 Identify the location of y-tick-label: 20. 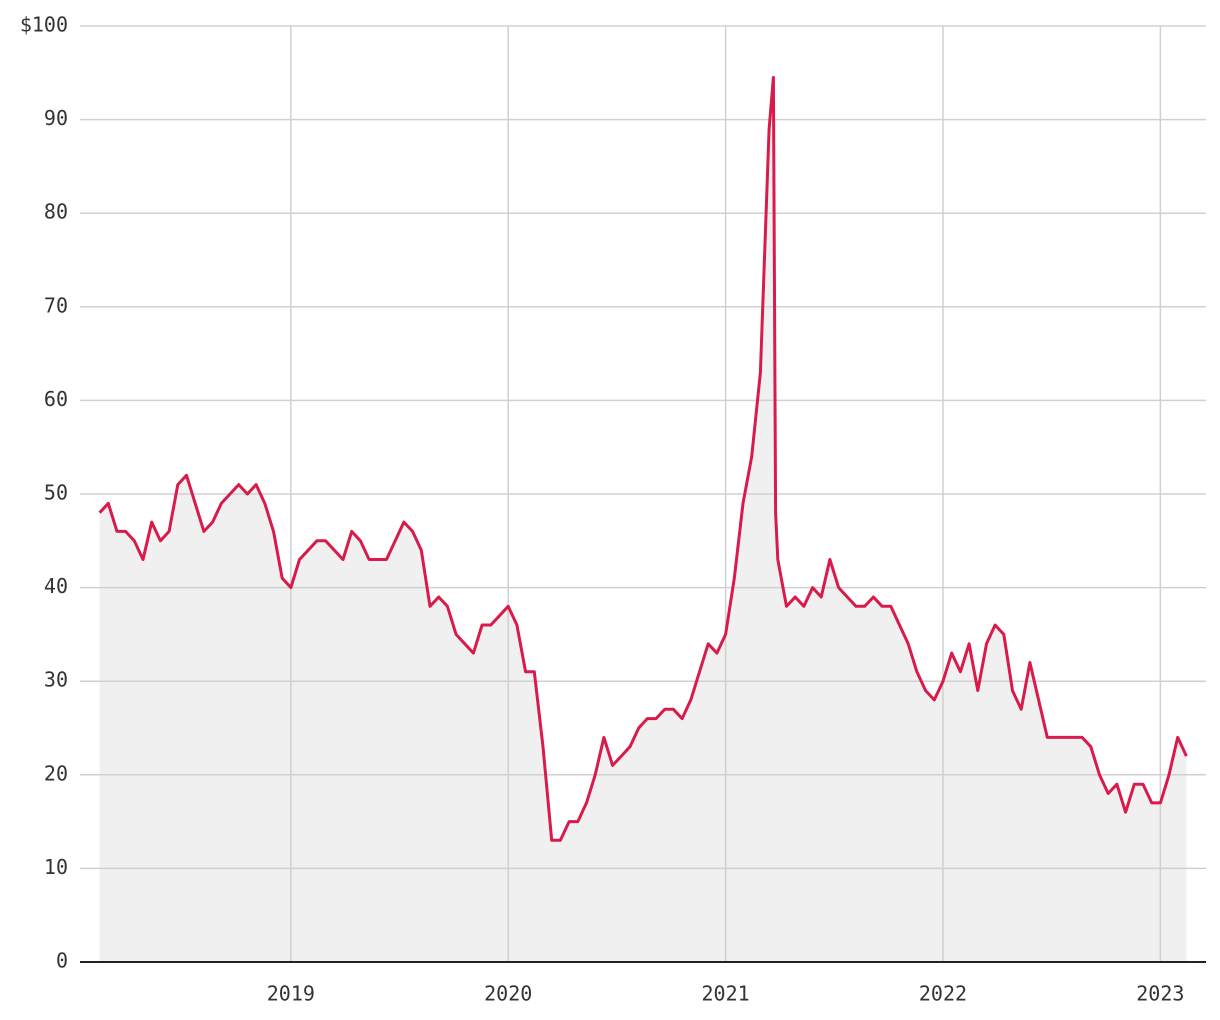
(56, 773).